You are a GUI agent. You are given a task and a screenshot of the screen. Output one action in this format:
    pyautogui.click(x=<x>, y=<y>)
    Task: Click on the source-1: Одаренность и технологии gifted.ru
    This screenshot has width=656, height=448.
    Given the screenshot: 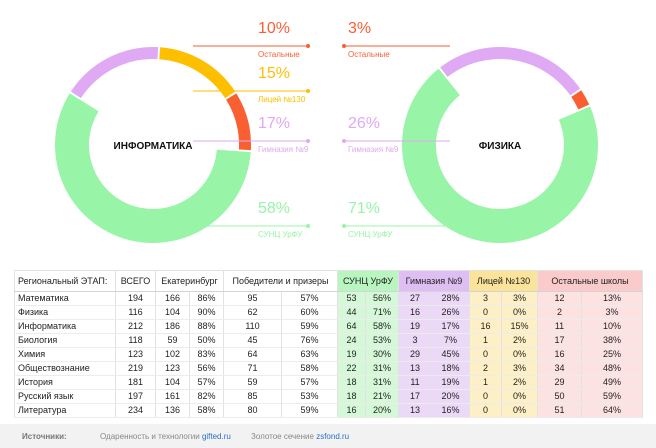 What is the action you would take?
    pyautogui.click(x=165, y=436)
    